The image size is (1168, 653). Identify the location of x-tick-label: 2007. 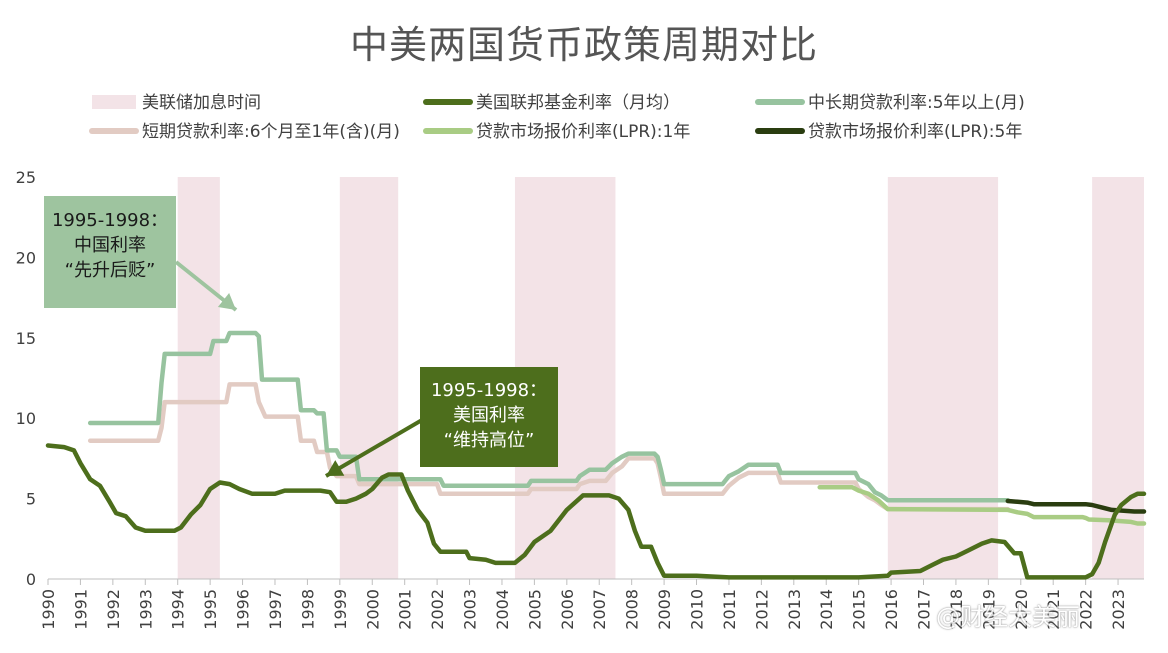
(599, 609).